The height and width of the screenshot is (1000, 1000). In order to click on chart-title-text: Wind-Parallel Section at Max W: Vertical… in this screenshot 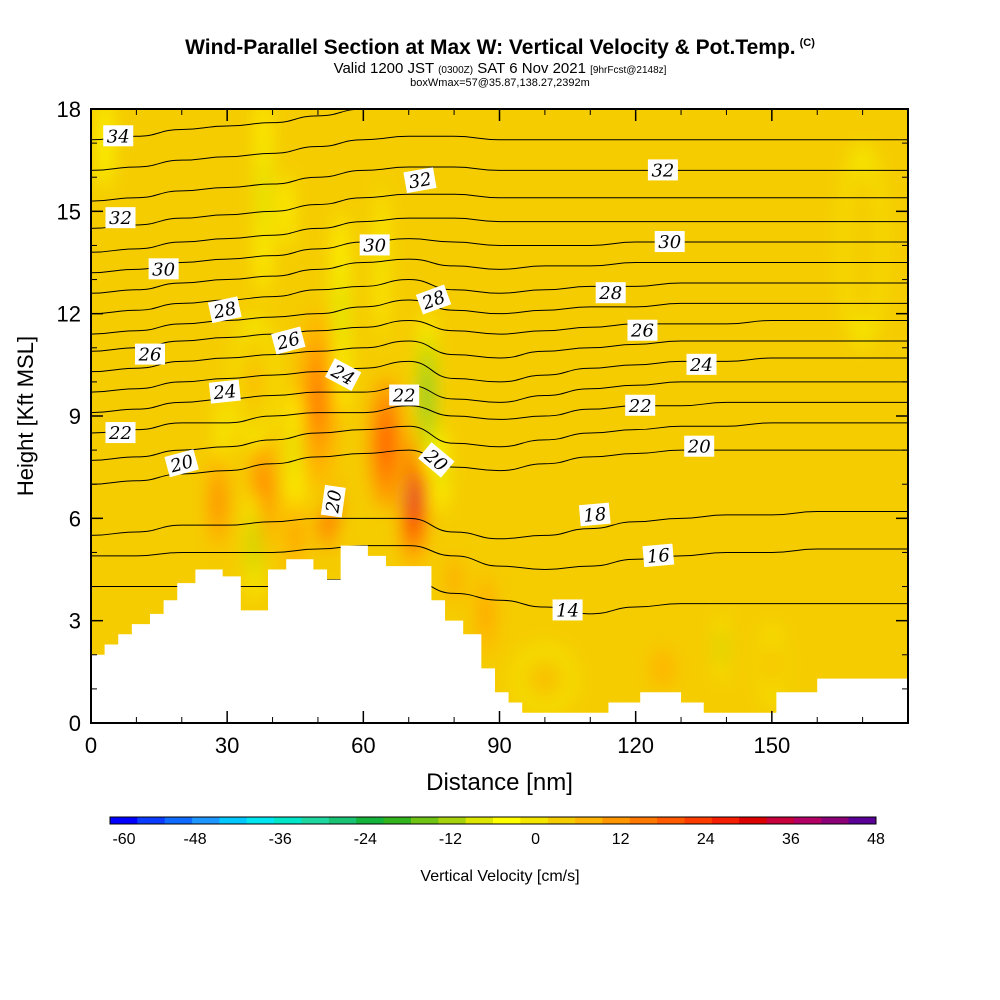, I will do `click(490, 47)`.